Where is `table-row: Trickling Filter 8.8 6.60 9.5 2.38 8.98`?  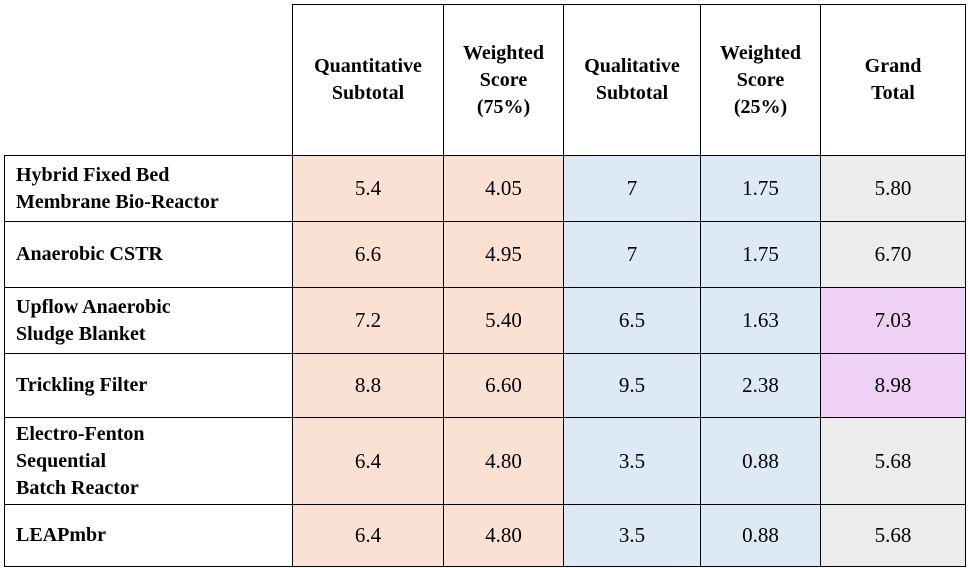 table-row: Trickling Filter 8.8 6.60 9.5 2.38 8.98 is located at coordinates (485, 385).